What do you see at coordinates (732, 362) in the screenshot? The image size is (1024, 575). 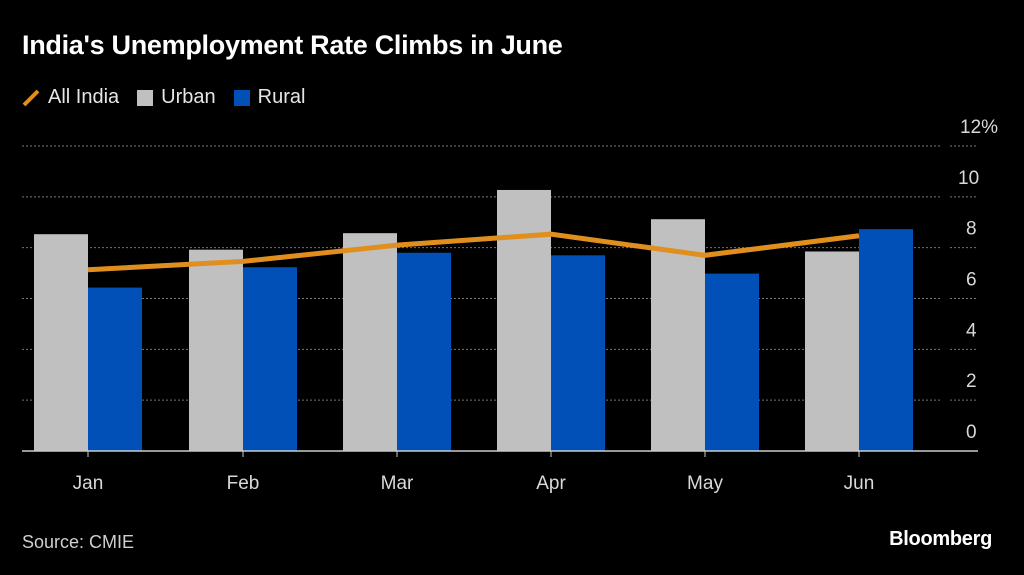 I see `bar-rural-may` at bounding box center [732, 362].